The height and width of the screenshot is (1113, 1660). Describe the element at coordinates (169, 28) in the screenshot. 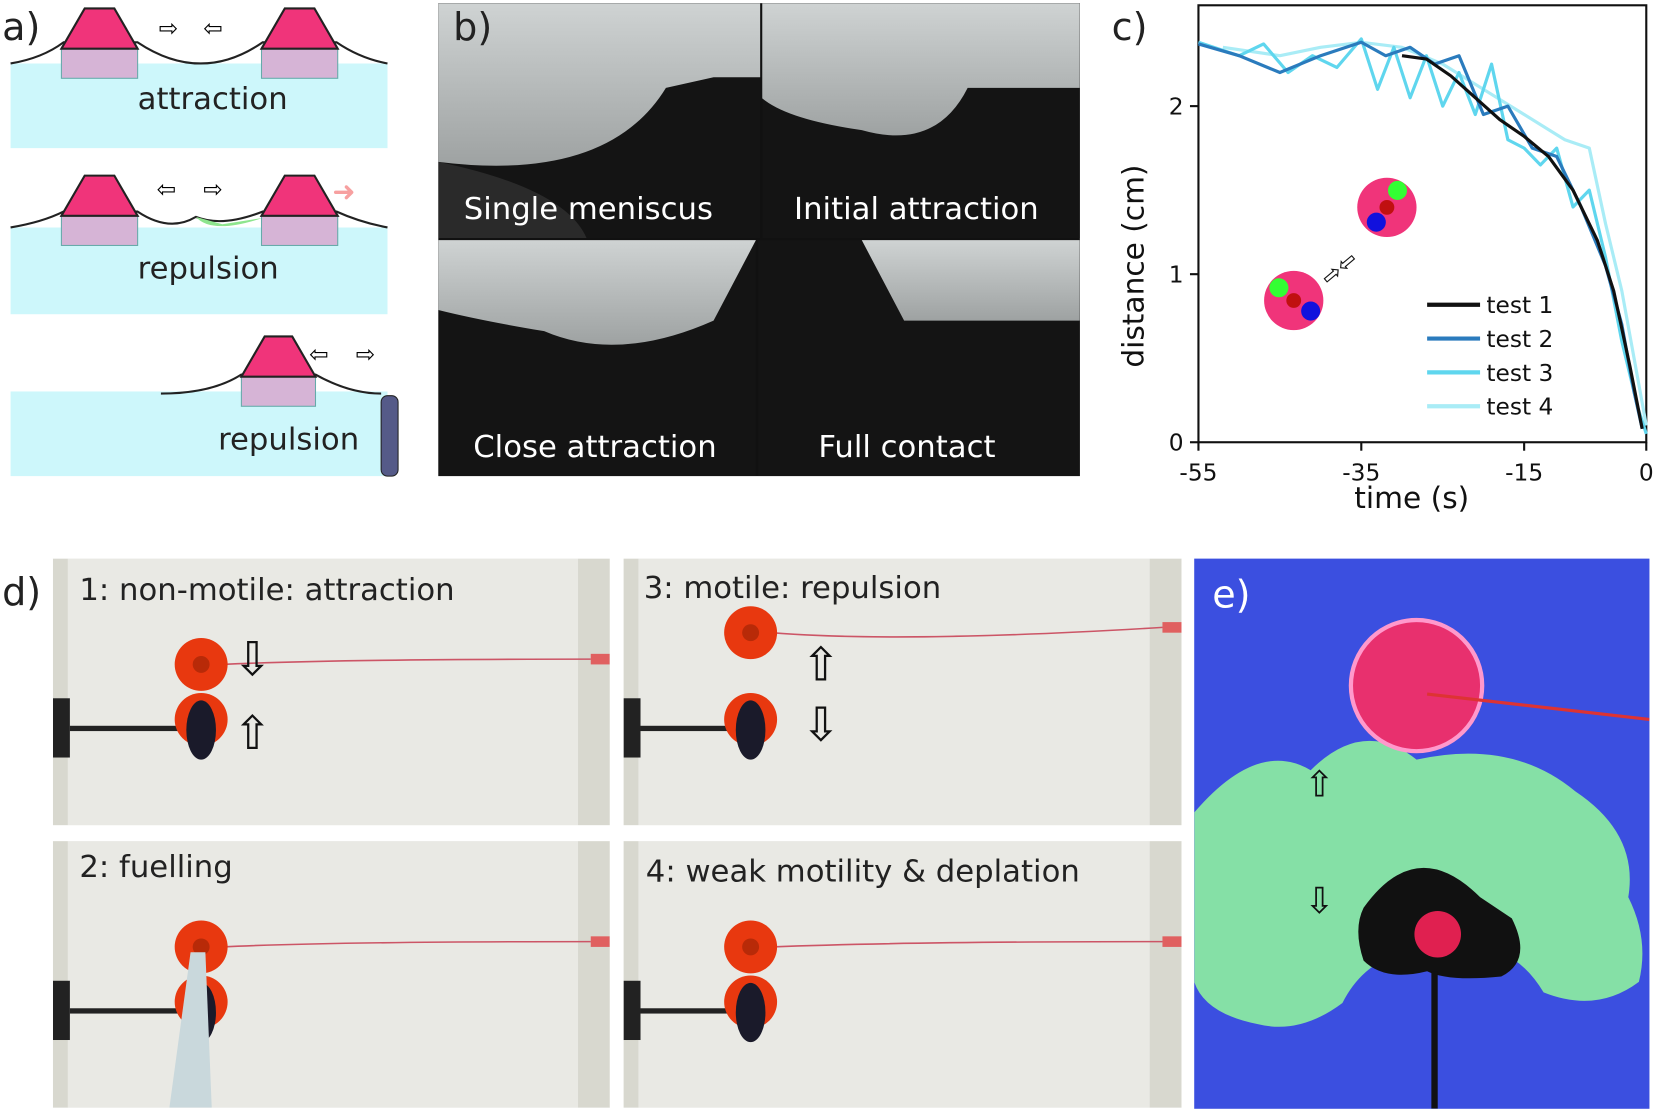

I see `arrow-right-icon: ⇨` at that location.